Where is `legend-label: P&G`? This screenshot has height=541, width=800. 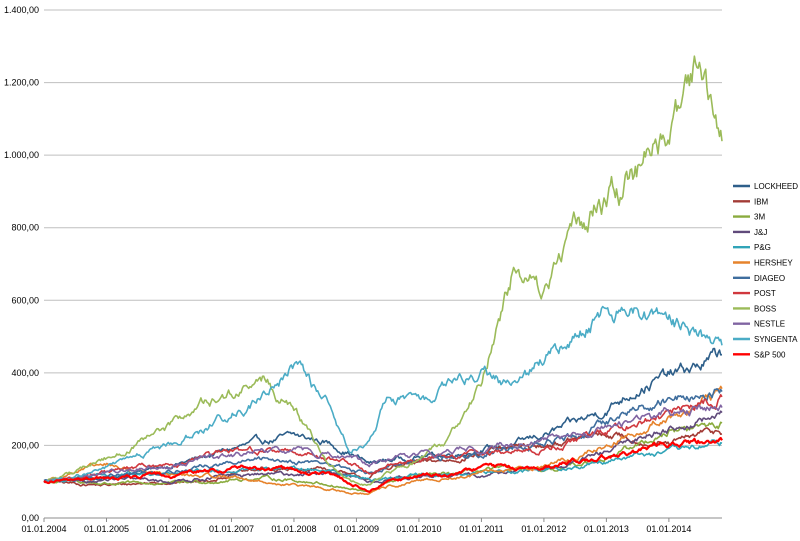 legend-label: P&G is located at coordinates (762, 247).